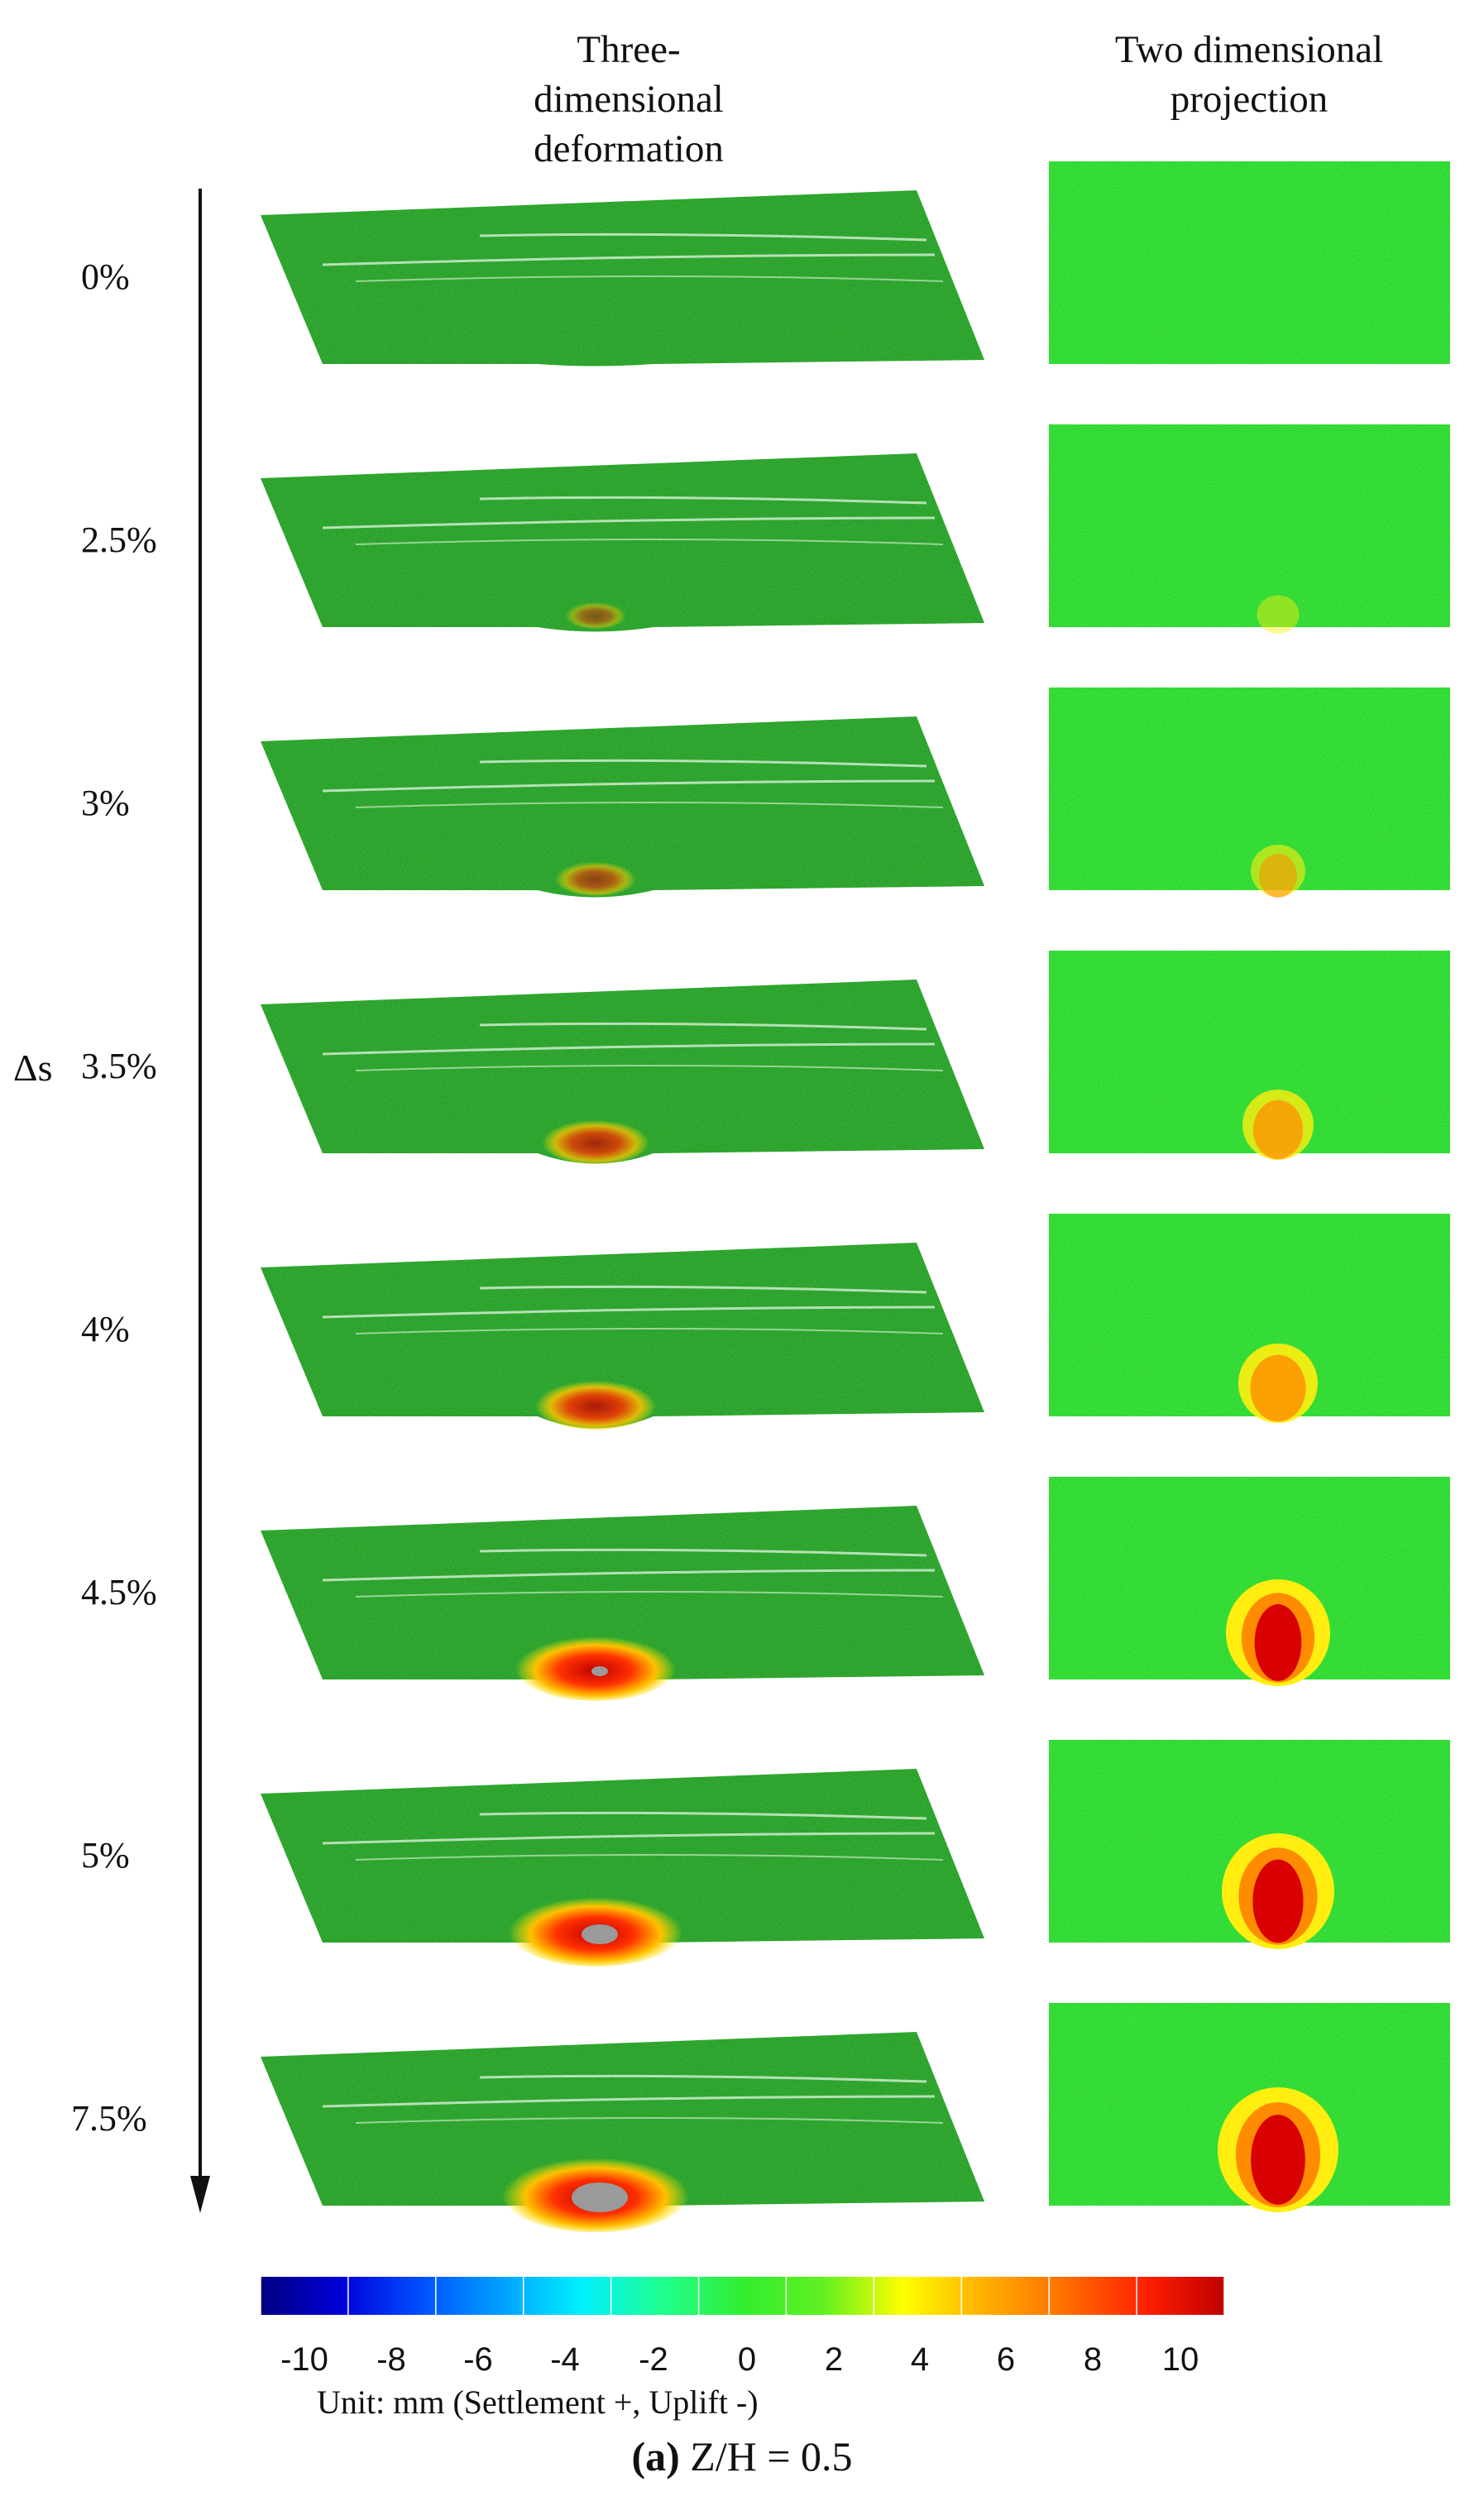 The width and height of the screenshot is (1484, 2501). I want to click on delta-s-arrow-head, so click(200, 2194).